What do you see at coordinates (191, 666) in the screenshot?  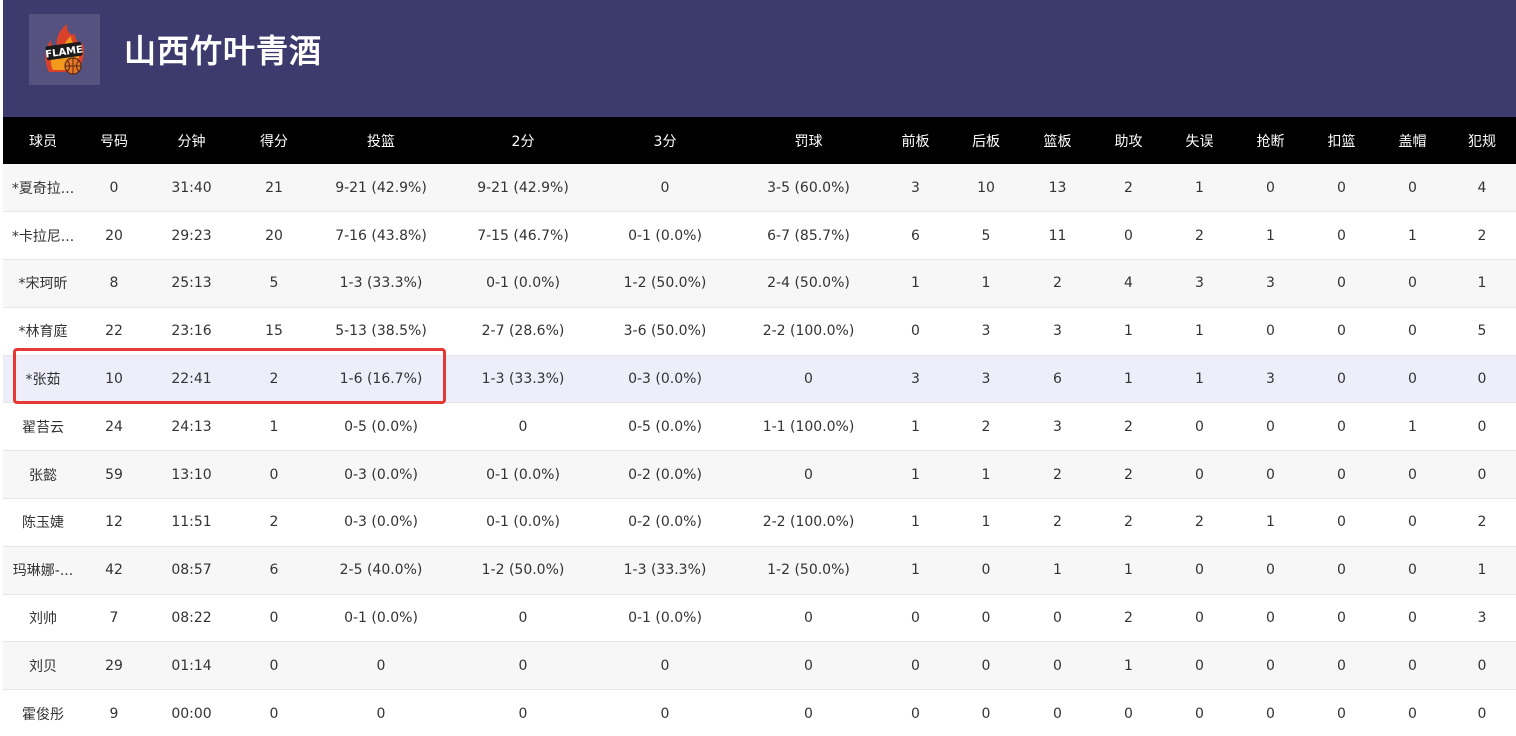 I see `stat-cell: 01:14` at bounding box center [191, 666].